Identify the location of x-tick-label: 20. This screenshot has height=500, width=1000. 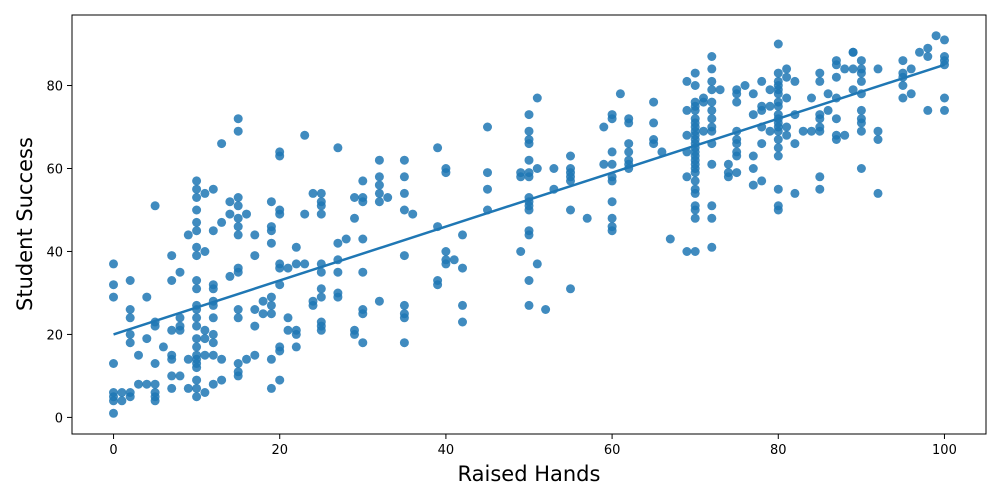
(279, 450).